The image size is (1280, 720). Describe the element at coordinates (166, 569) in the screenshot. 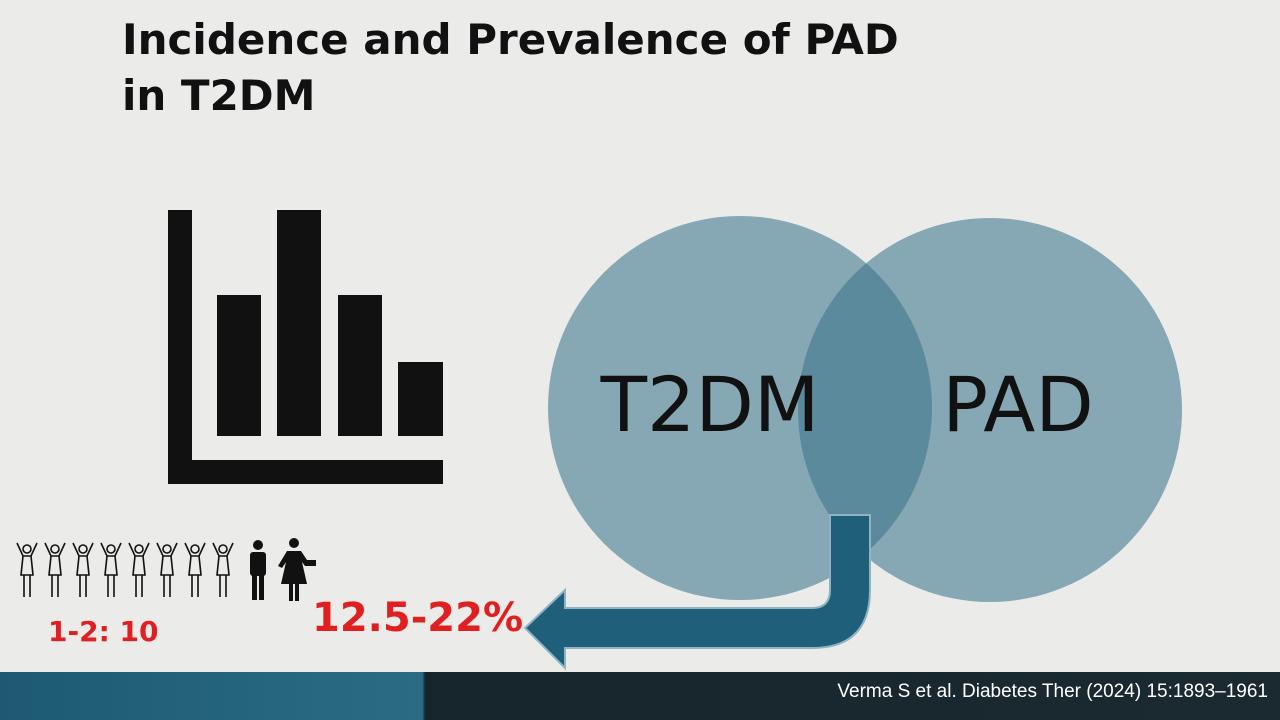

I see `people-icons` at that location.